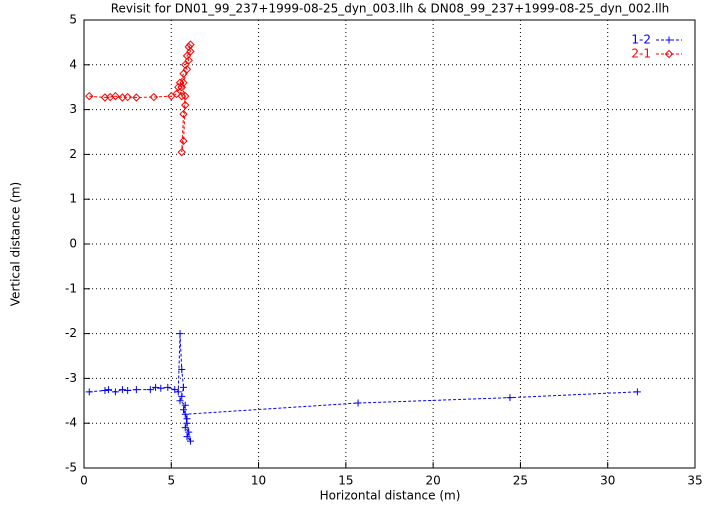 The height and width of the screenshot is (505, 721). I want to click on x-tick-label: 0, so click(84, 481).